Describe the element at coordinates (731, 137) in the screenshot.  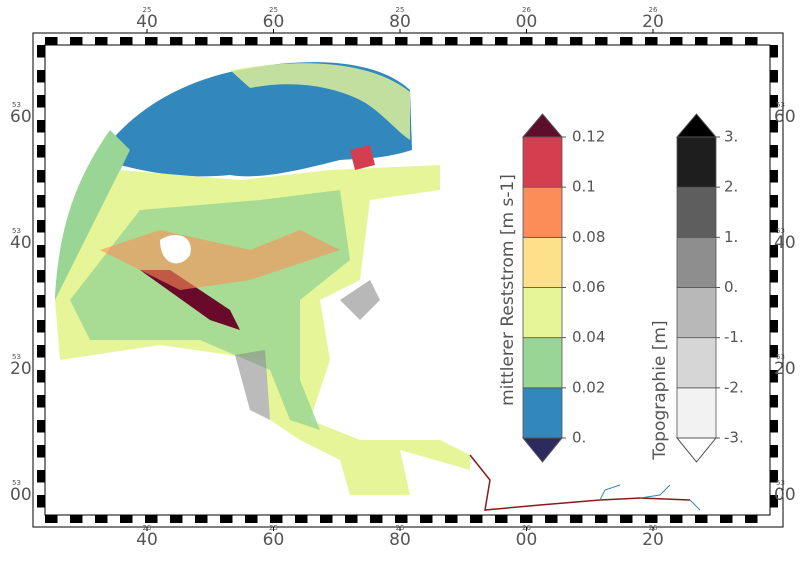
I see `colorbar-tick-label: 3.` at that location.